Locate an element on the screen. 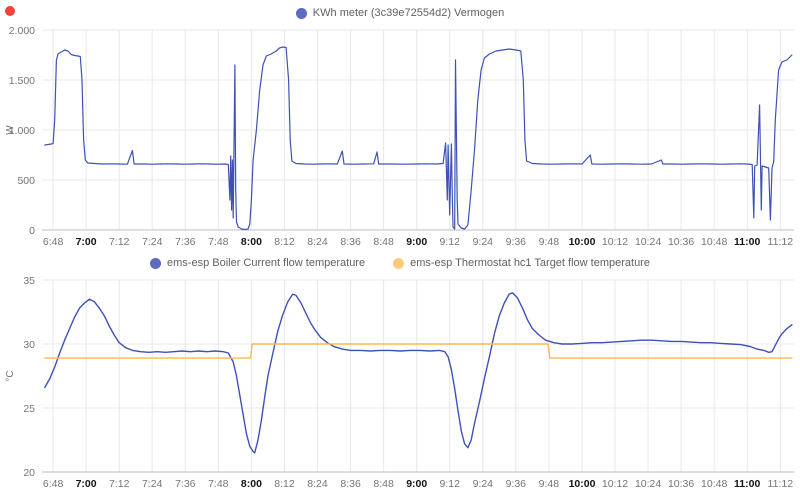  svg-text: 1.000 is located at coordinates (22, 131).